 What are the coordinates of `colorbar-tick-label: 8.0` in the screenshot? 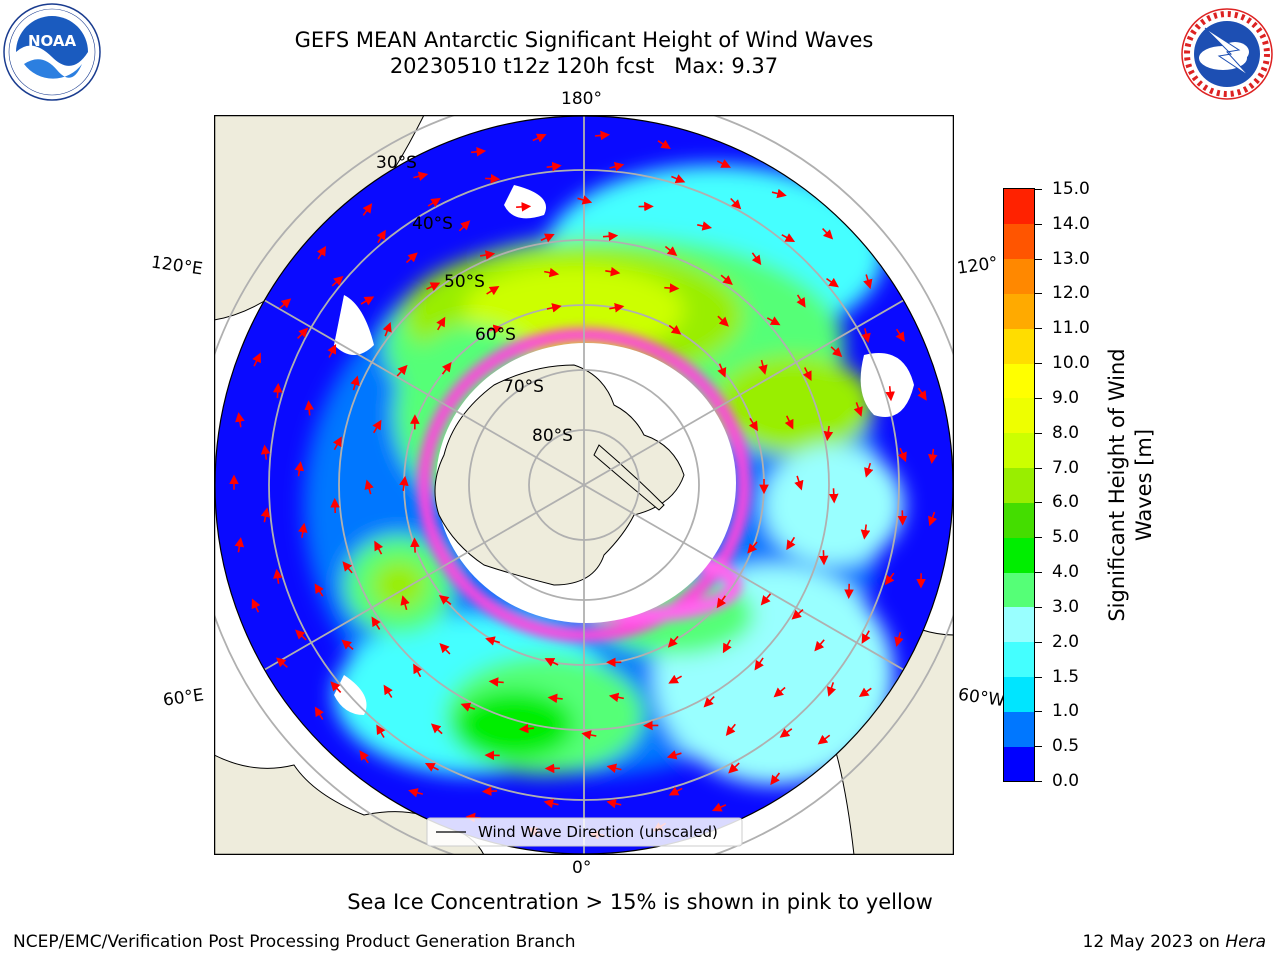 It's located at (1066, 432).